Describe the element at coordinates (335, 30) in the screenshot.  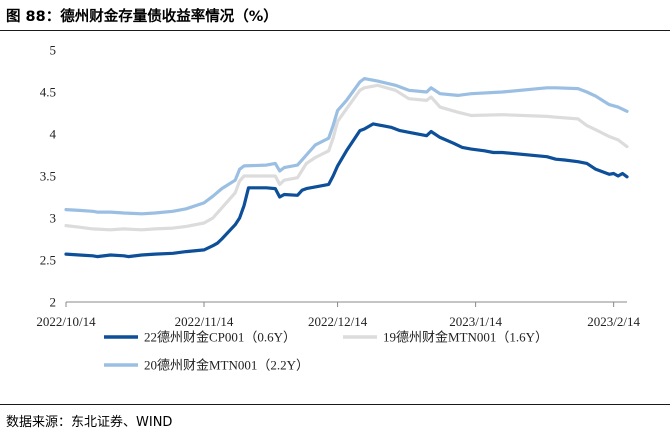
I see `title-divider` at that location.